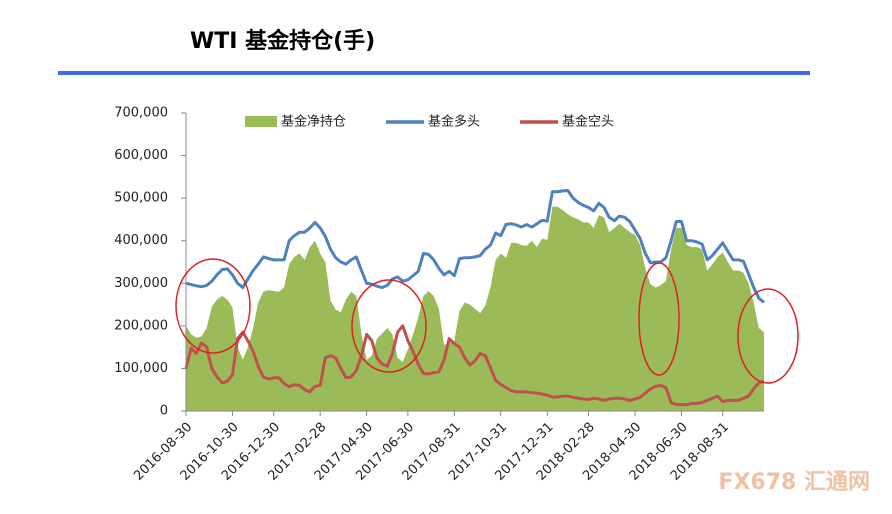  What do you see at coordinates (282, 41) in the screenshot?
I see `chart-title: WTI 基金持仓(手)` at bounding box center [282, 41].